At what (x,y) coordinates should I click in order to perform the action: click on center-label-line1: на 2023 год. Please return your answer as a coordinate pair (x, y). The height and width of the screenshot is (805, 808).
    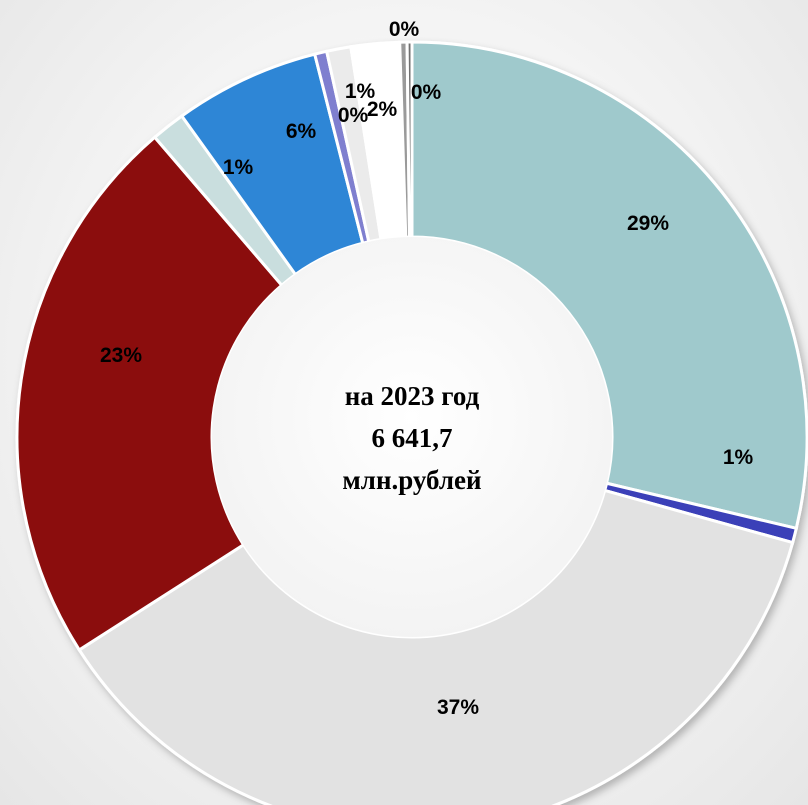
    Looking at the image, I should click on (412, 396).